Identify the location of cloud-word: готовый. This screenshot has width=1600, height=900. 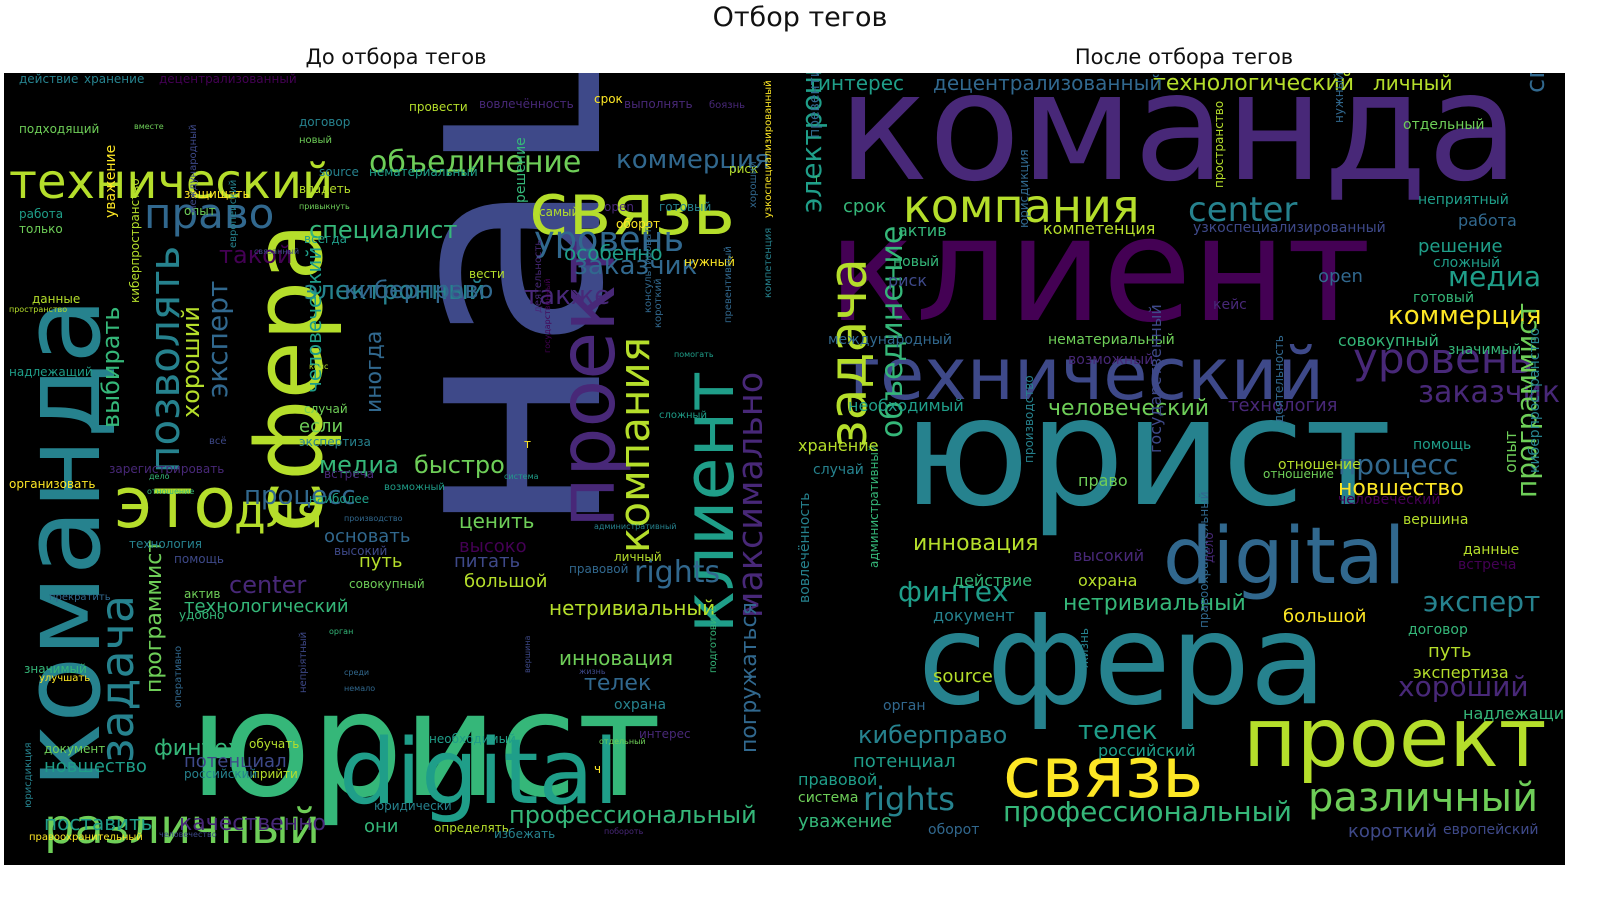
(685, 207).